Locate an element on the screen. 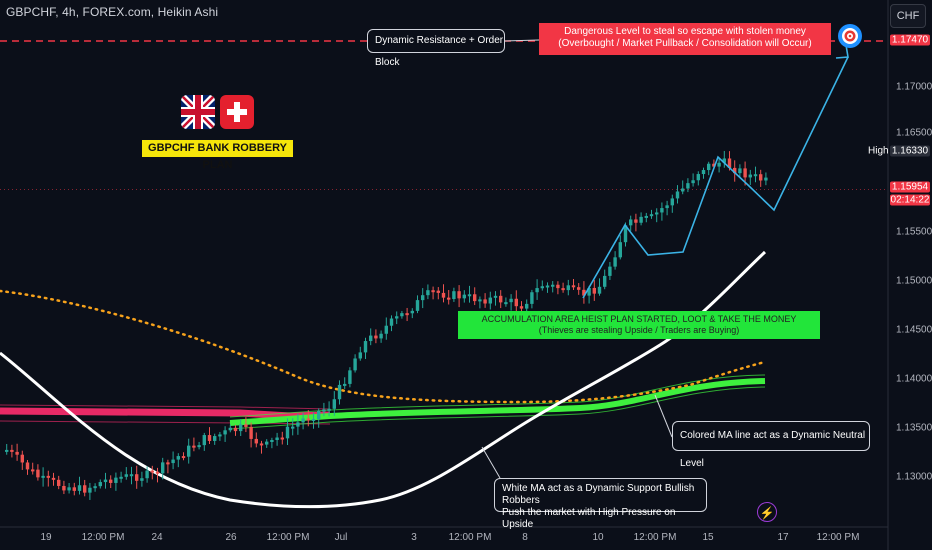  currency-button: CHF is located at coordinates (908, 16).